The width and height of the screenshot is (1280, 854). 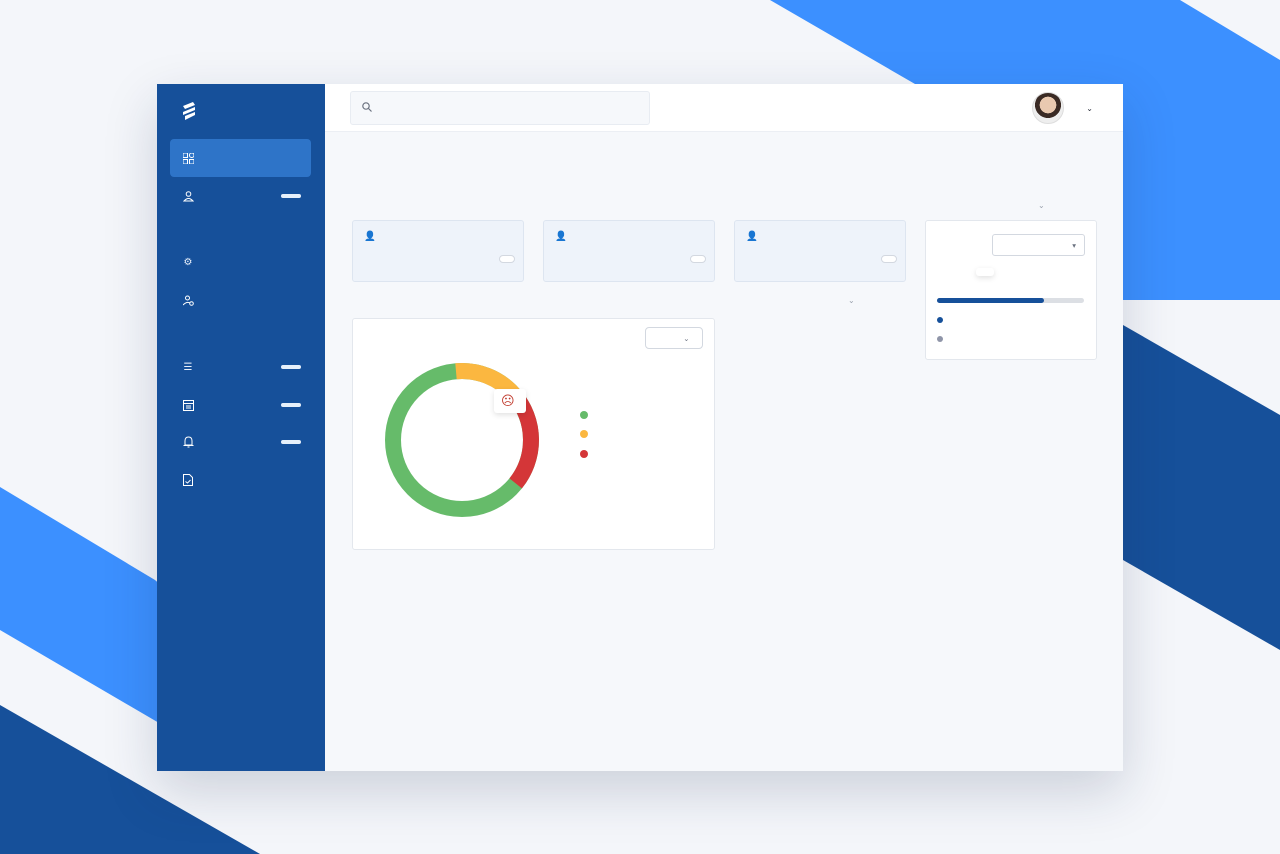 What do you see at coordinates (188, 262) in the screenshot?
I see `gear-icon: ⚙` at bounding box center [188, 262].